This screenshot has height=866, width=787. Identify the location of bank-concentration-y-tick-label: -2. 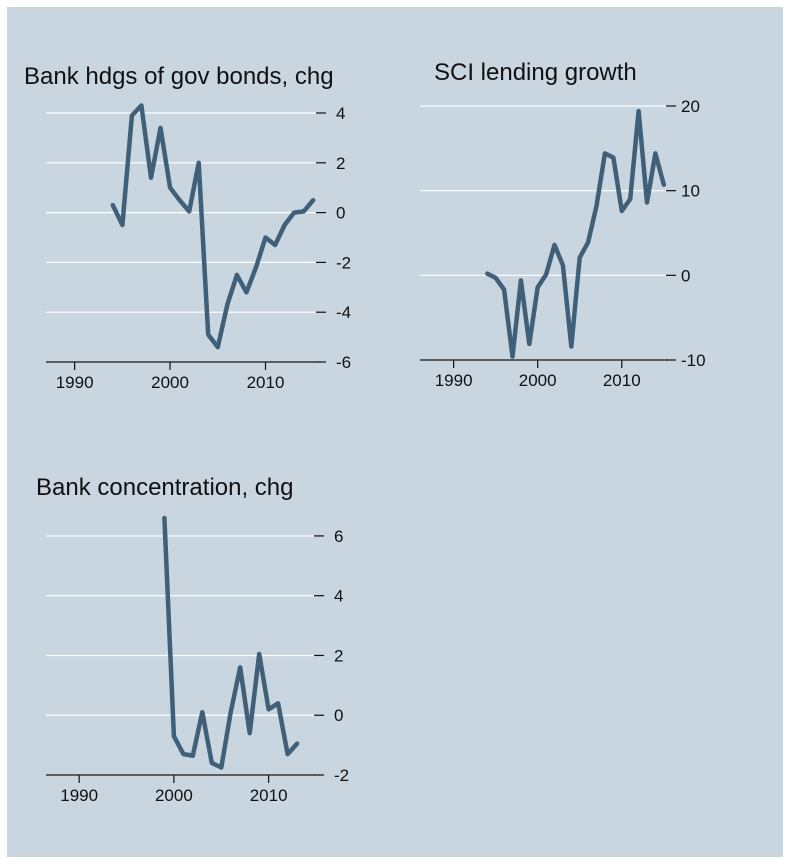
(341, 775).